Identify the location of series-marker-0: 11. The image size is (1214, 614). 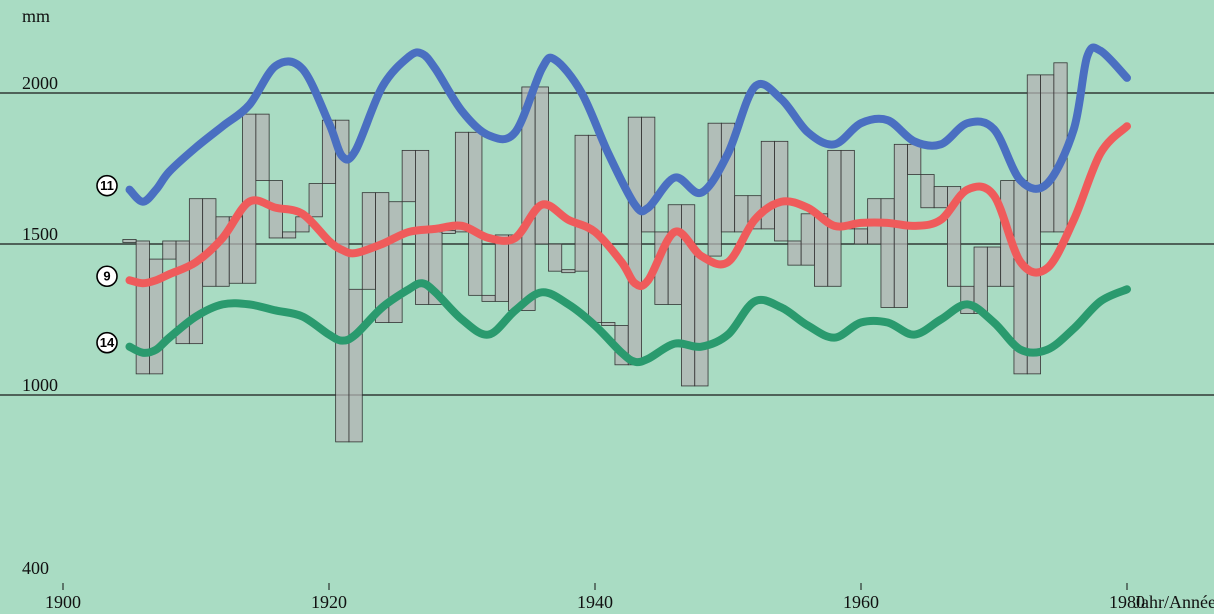
(107, 185).